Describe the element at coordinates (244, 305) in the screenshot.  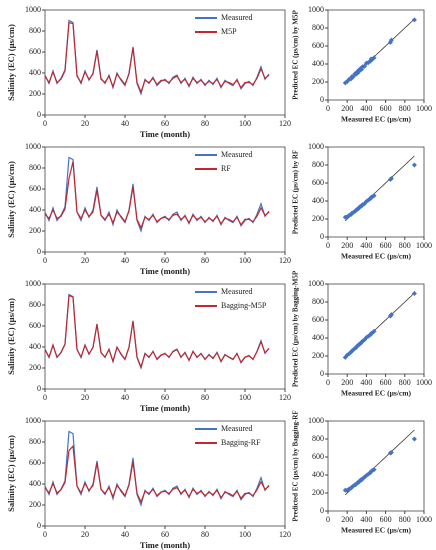
I see `legend-label: Bagging-M5P` at that location.